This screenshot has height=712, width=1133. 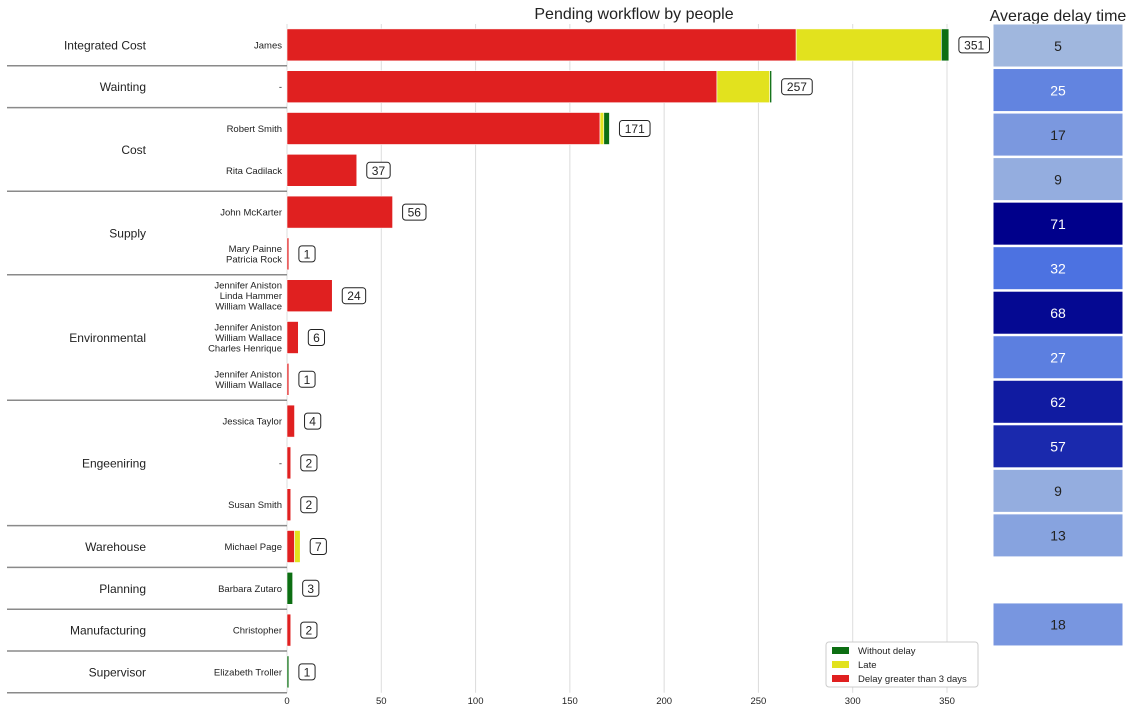 I want to click on x-tick-label: 50, so click(x=381, y=701).